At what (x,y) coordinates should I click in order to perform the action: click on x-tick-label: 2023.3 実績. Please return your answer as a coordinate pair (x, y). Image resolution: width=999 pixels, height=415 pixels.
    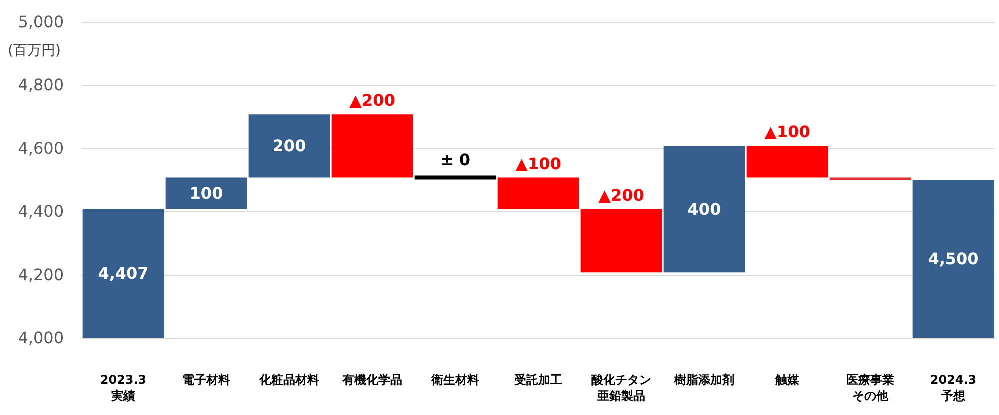
    Looking at the image, I should click on (123, 388).